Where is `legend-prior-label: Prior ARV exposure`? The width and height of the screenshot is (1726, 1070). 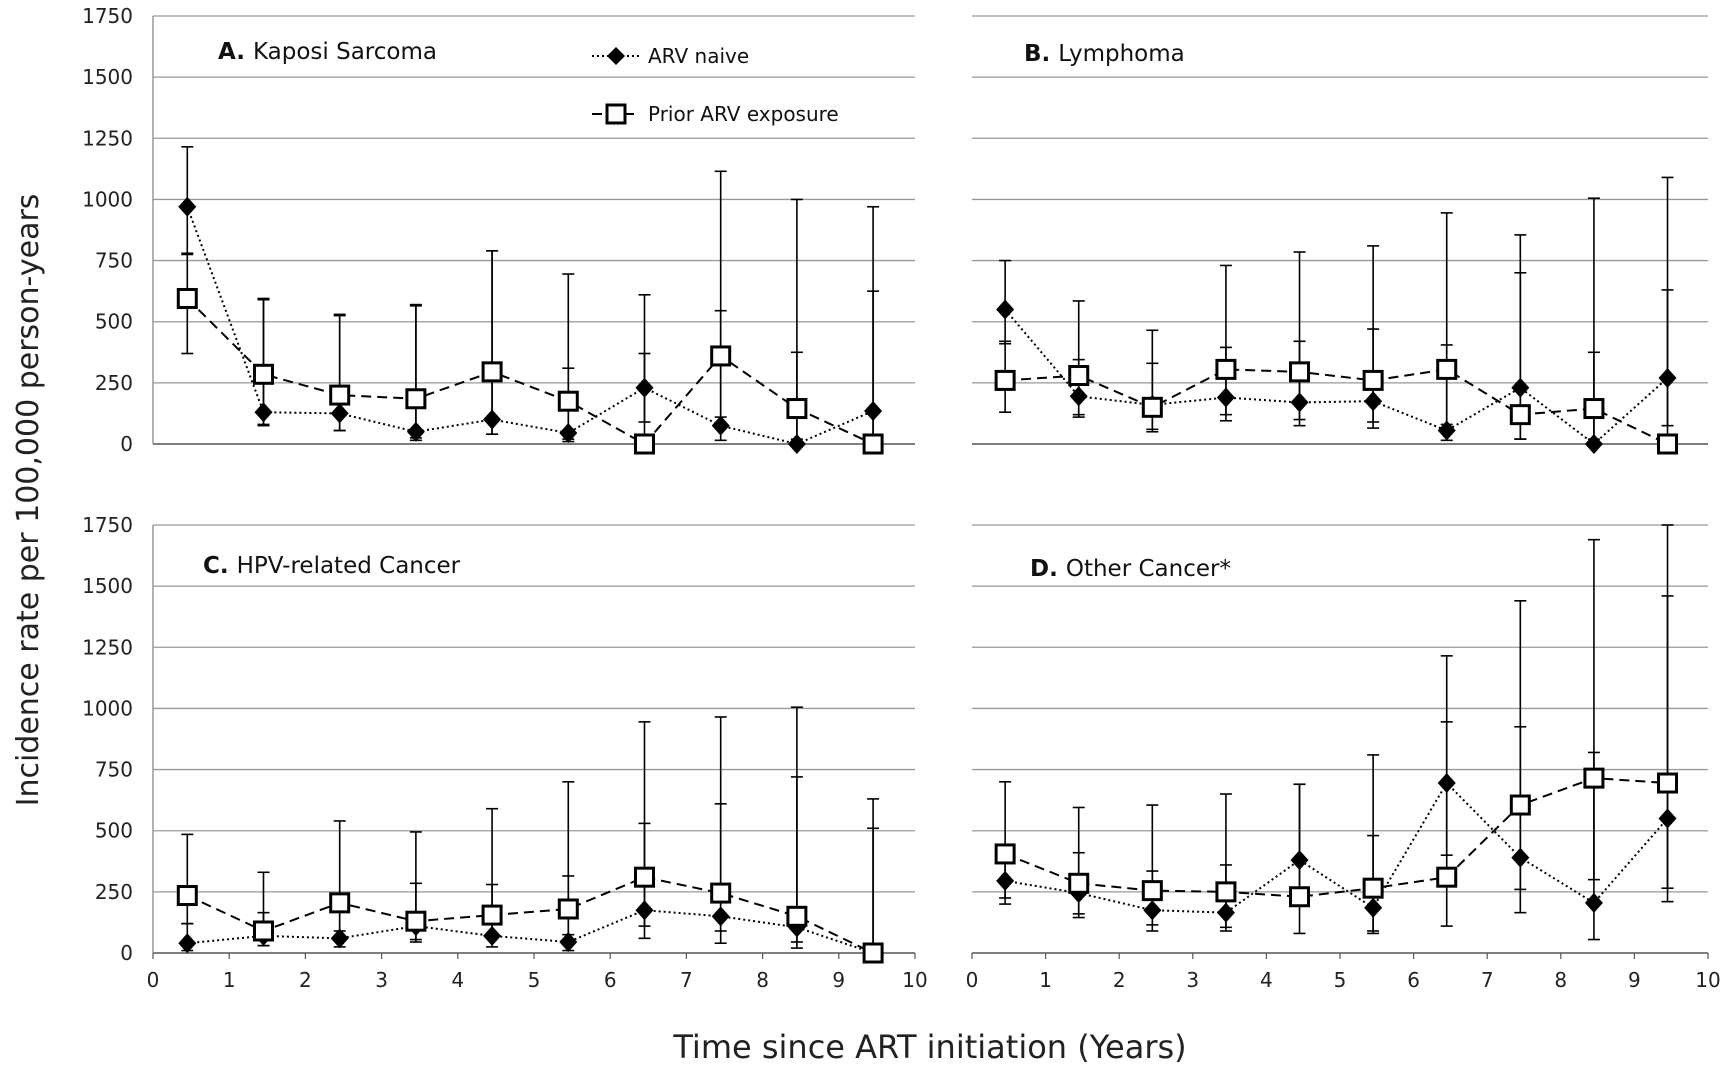
legend-prior-label: Prior ARV exposure is located at coordinates (743, 114).